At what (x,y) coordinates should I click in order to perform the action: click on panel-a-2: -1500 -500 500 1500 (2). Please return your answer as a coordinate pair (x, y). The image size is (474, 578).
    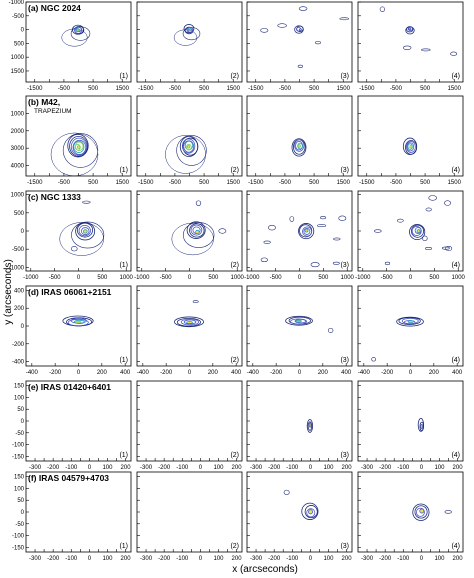
    Looking at the image, I should click on (189, 46).